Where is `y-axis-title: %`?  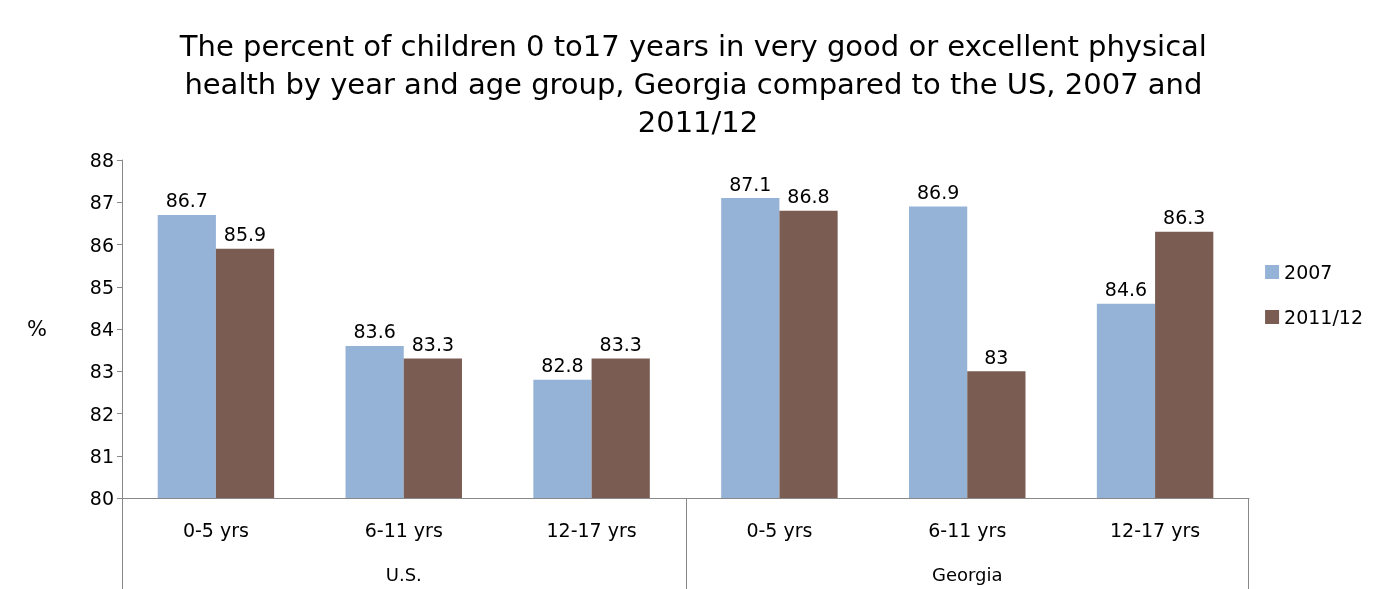 y-axis-title: % is located at coordinates (37, 329).